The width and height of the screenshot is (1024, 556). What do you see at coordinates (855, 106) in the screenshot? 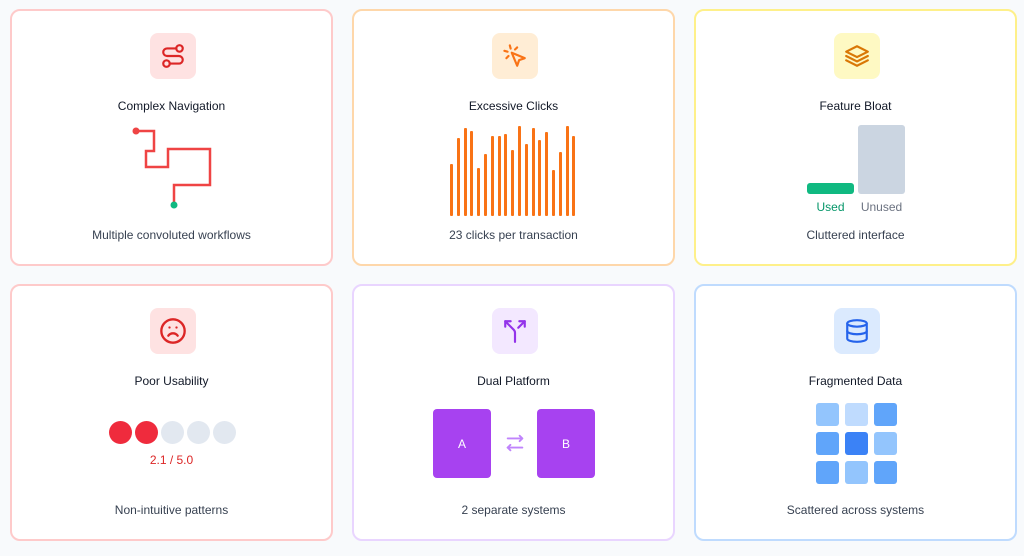
I see `card-title: Feature Bloat` at bounding box center [855, 106].